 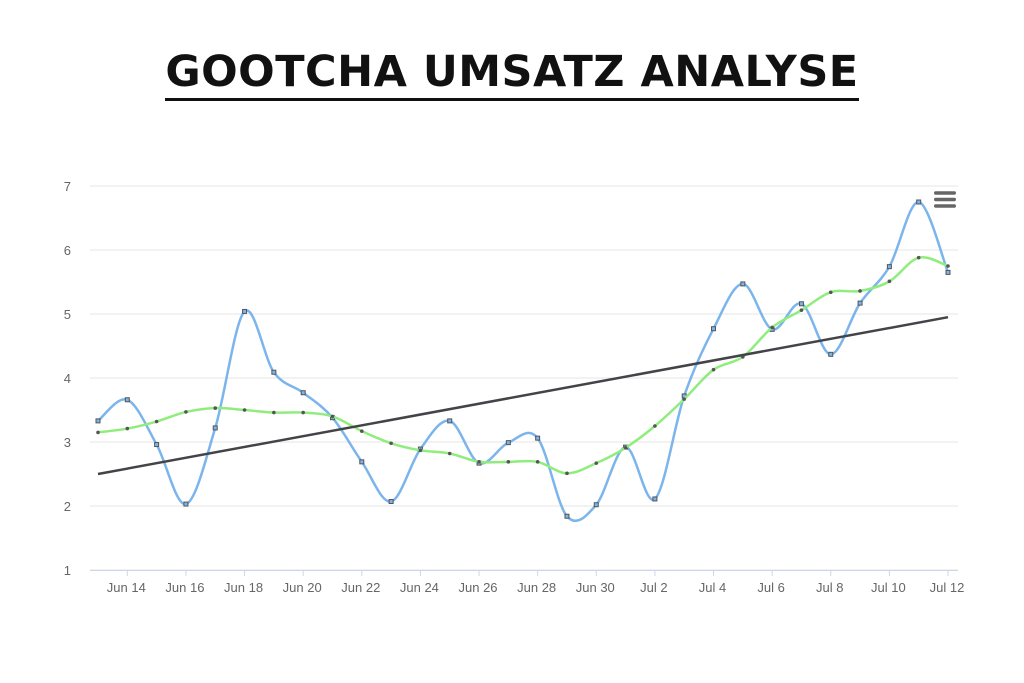 I want to click on menu-icon, so click(x=945, y=199).